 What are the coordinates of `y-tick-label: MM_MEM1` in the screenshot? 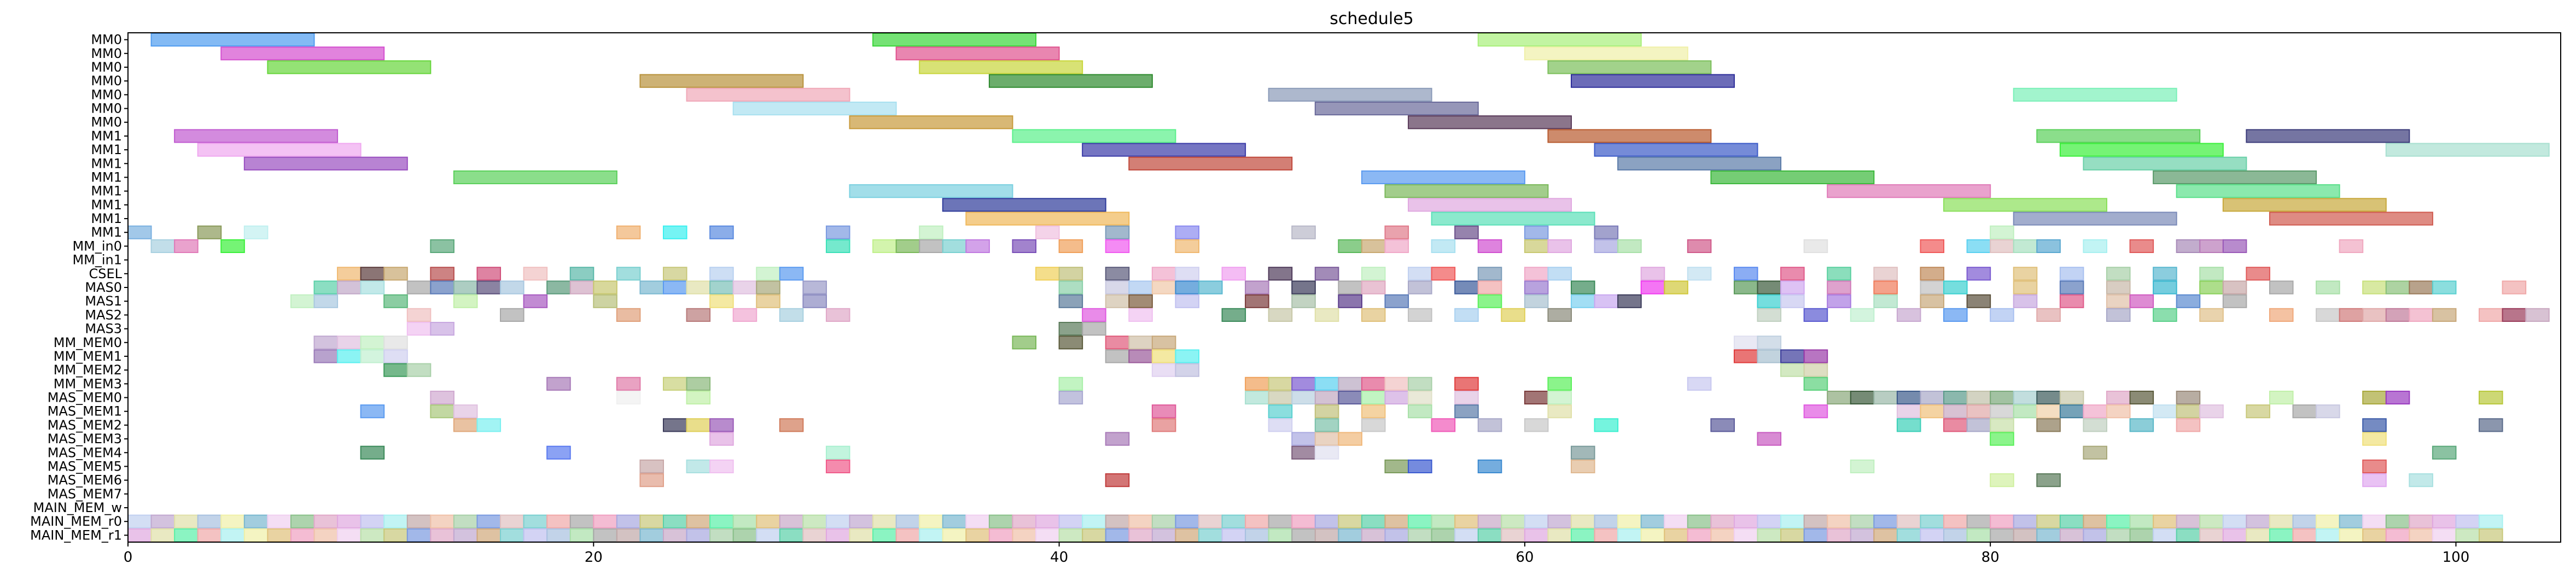 It's located at (88, 356).